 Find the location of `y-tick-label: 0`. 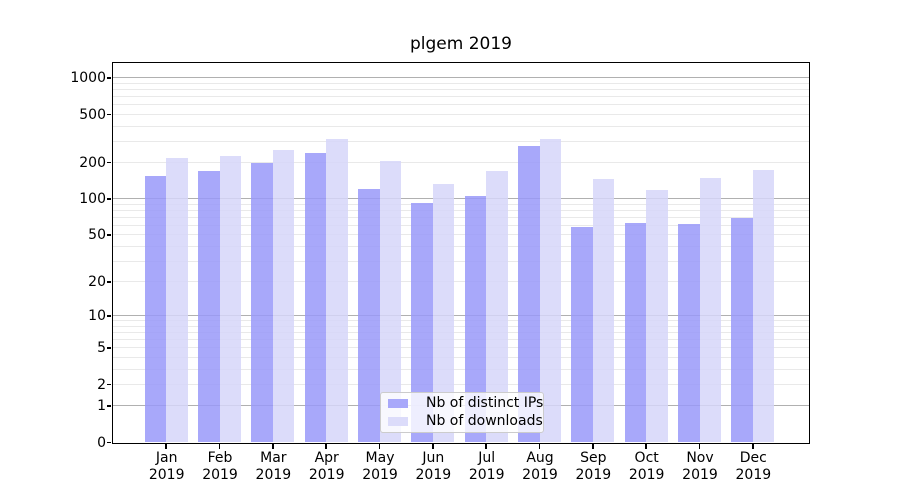

y-tick-label: 0 is located at coordinates (101, 443).